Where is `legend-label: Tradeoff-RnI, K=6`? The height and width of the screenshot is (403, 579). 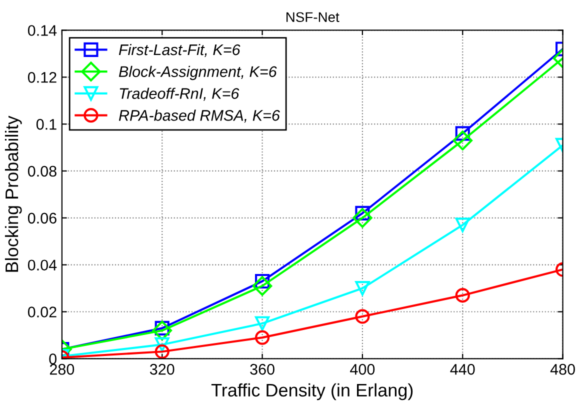 legend-label: Tradeoff-RnI, K=6 is located at coordinates (180, 94).